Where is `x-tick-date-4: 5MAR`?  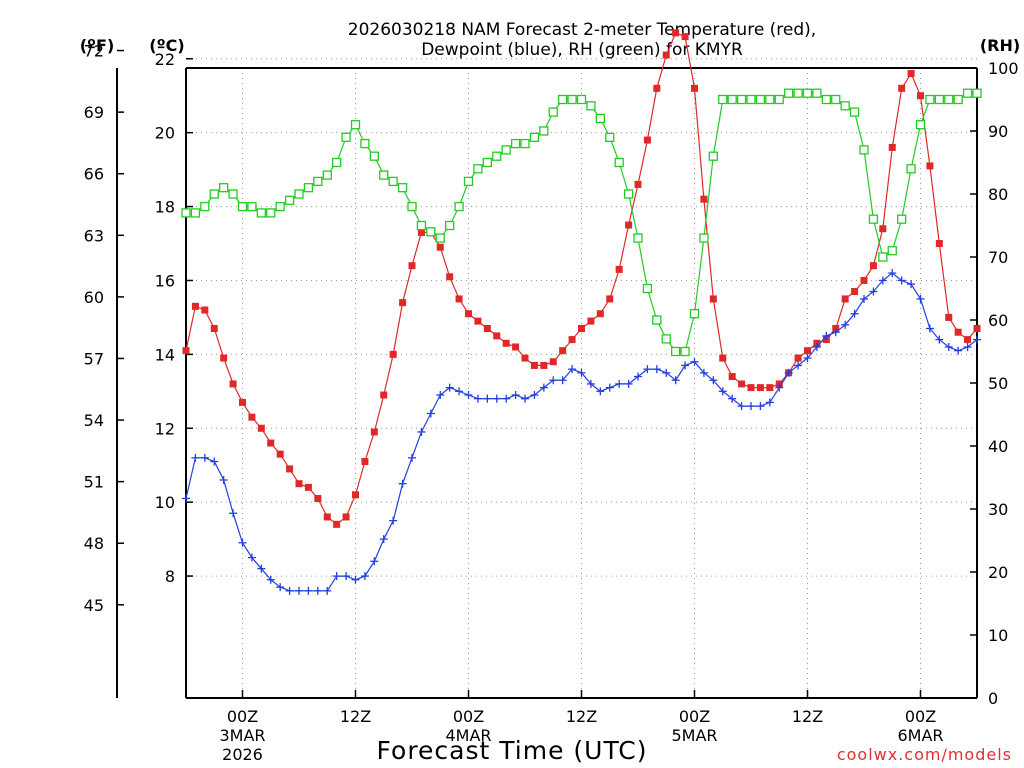
x-tick-date-4: 5MAR is located at coordinates (694, 735).